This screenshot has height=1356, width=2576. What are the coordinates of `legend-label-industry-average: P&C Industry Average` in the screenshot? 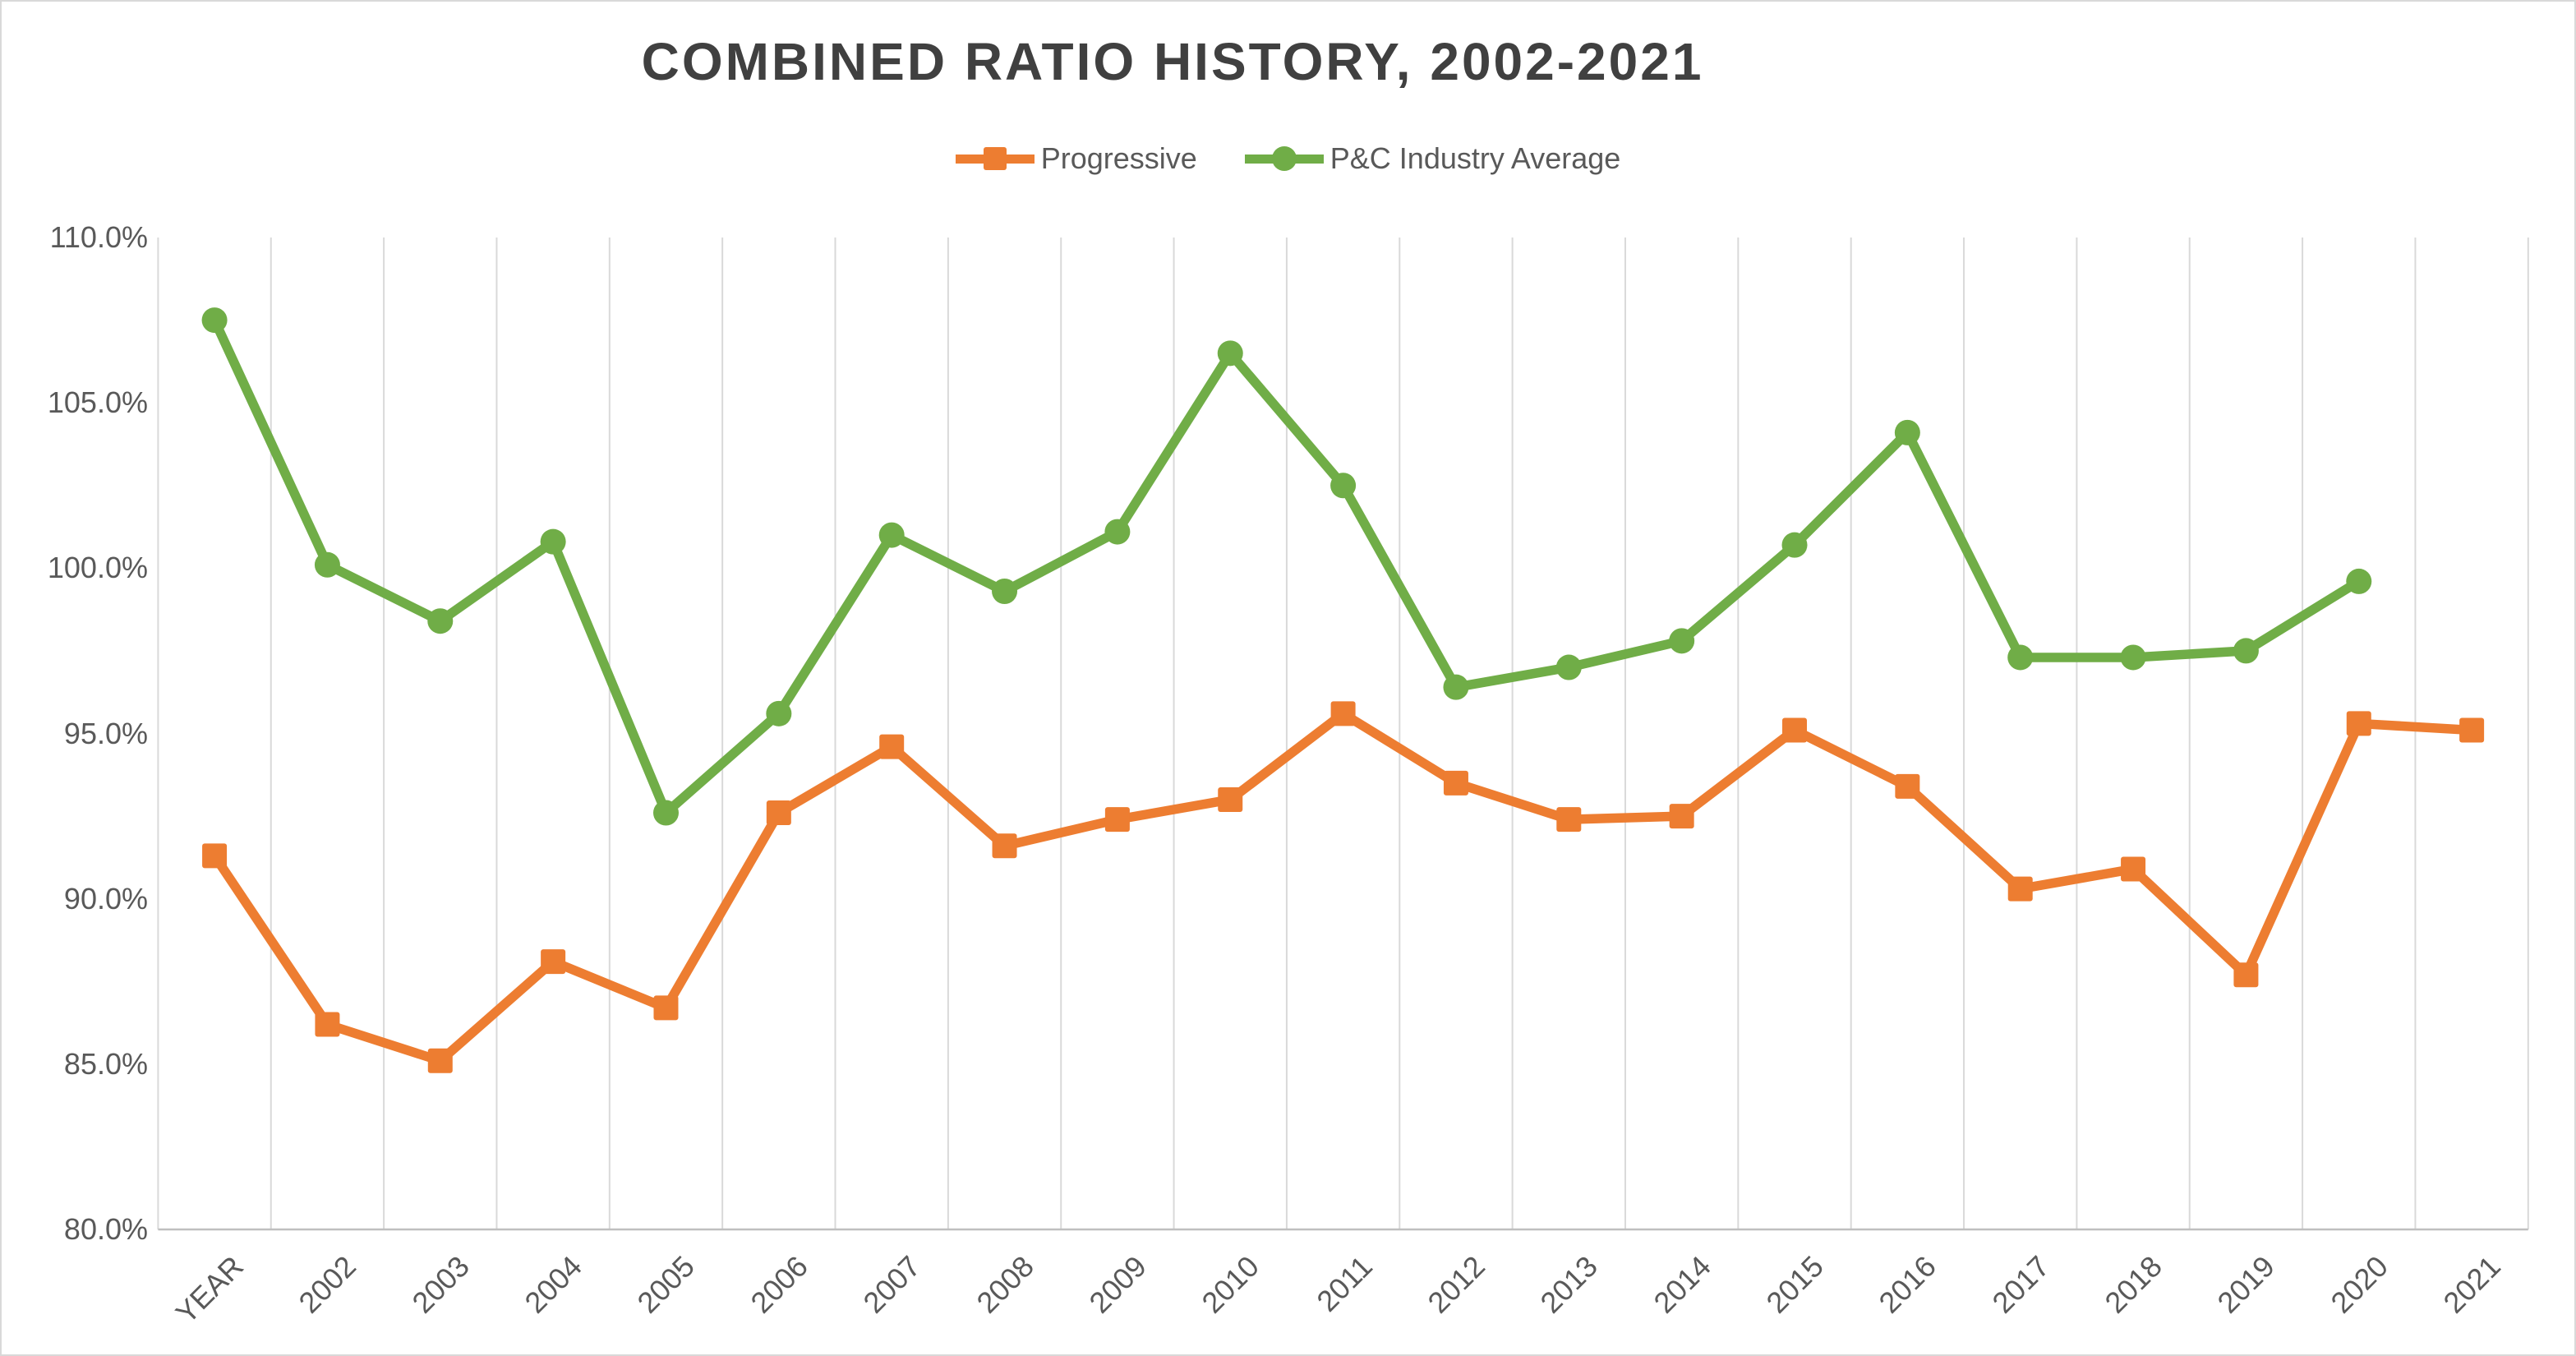 It's located at (1475, 158).